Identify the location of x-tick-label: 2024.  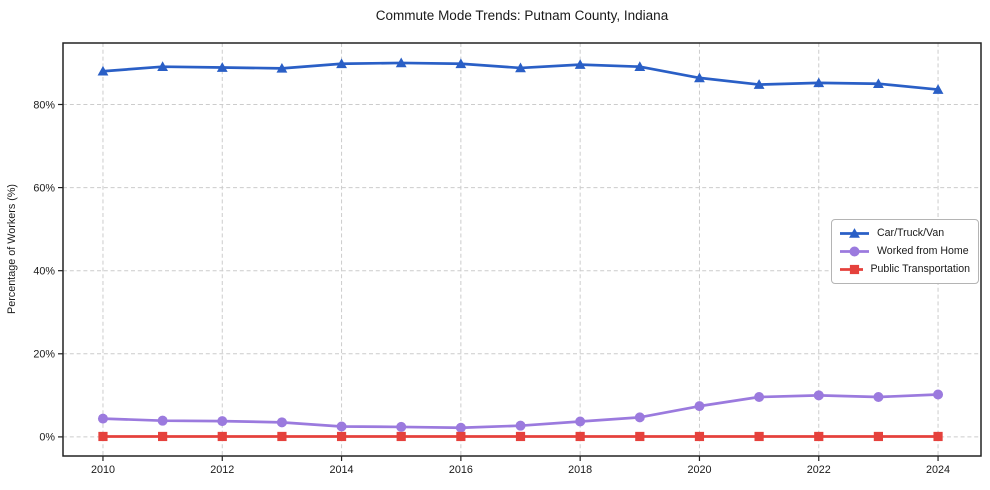
(938, 470).